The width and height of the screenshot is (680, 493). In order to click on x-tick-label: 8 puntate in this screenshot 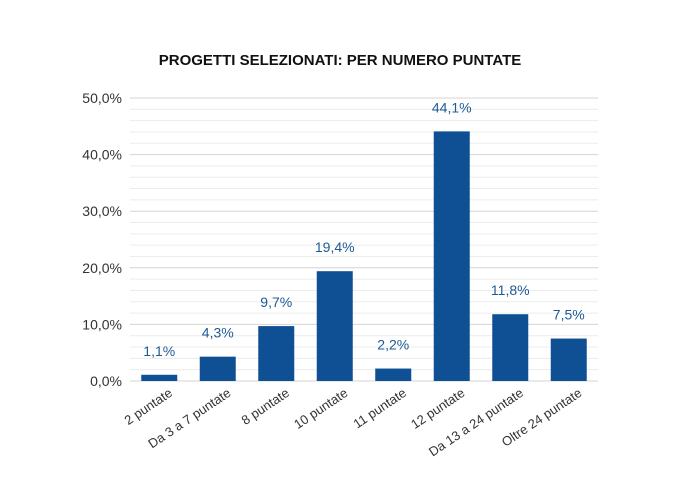, I will do `click(265, 406)`.